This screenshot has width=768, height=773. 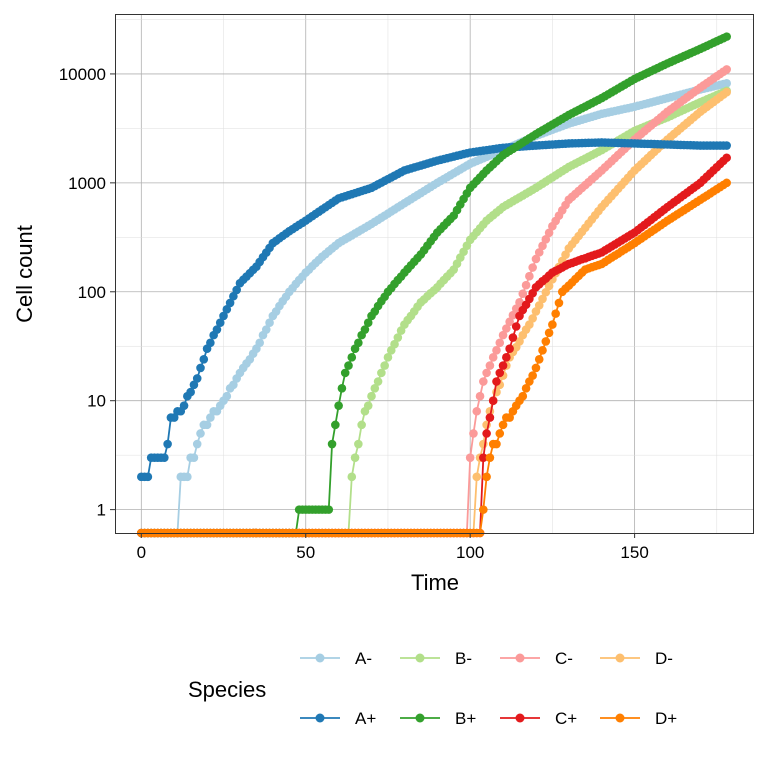 What do you see at coordinates (338, 718) in the screenshot?
I see `legend-item-A+: A+` at bounding box center [338, 718].